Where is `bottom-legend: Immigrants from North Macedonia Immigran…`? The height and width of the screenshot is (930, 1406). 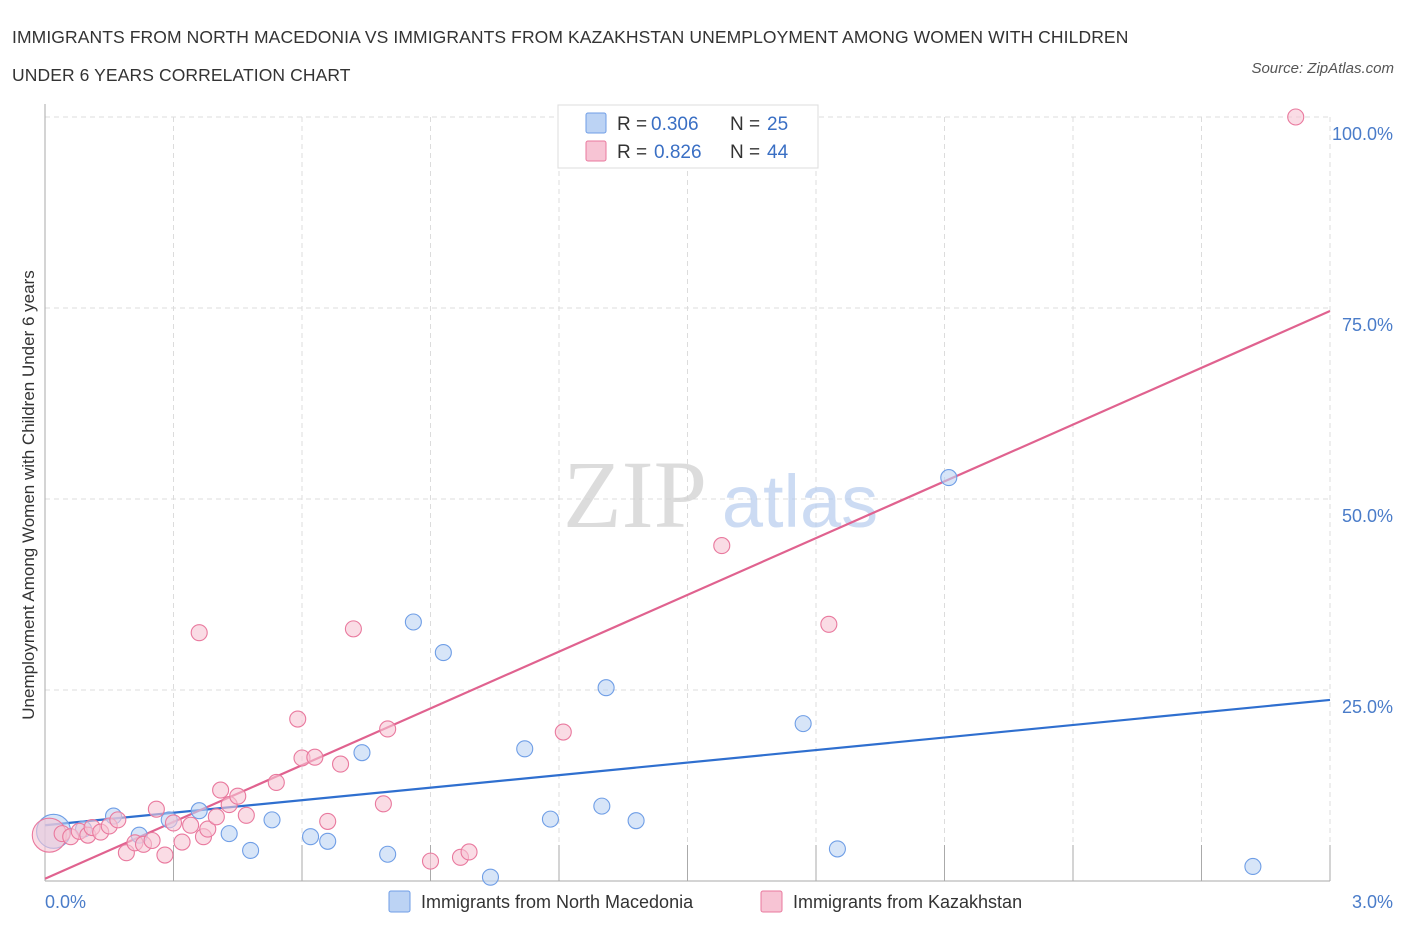
bottom-legend: Immigrants from North Macedonia Immigran… is located at coordinates (705, 901).